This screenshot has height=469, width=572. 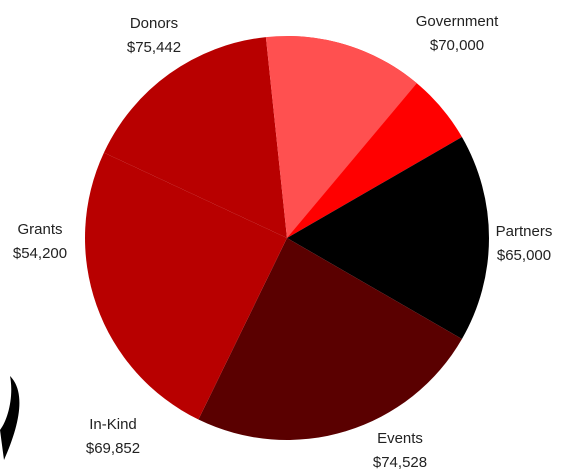 What do you see at coordinates (457, 45) in the screenshot?
I see `slice-value-label: $70,000` at bounding box center [457, 45].